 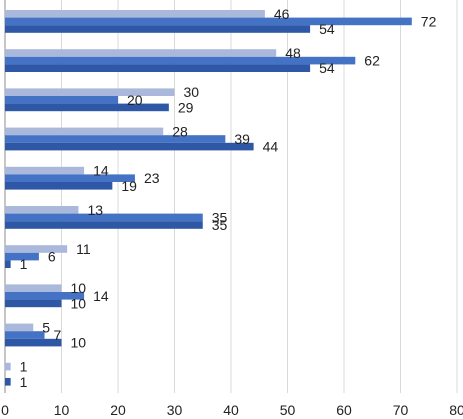 What do you see at coordinates (83, 249) in the screenshot?
I see `data-label: 11` at bounding box center [83, 249].